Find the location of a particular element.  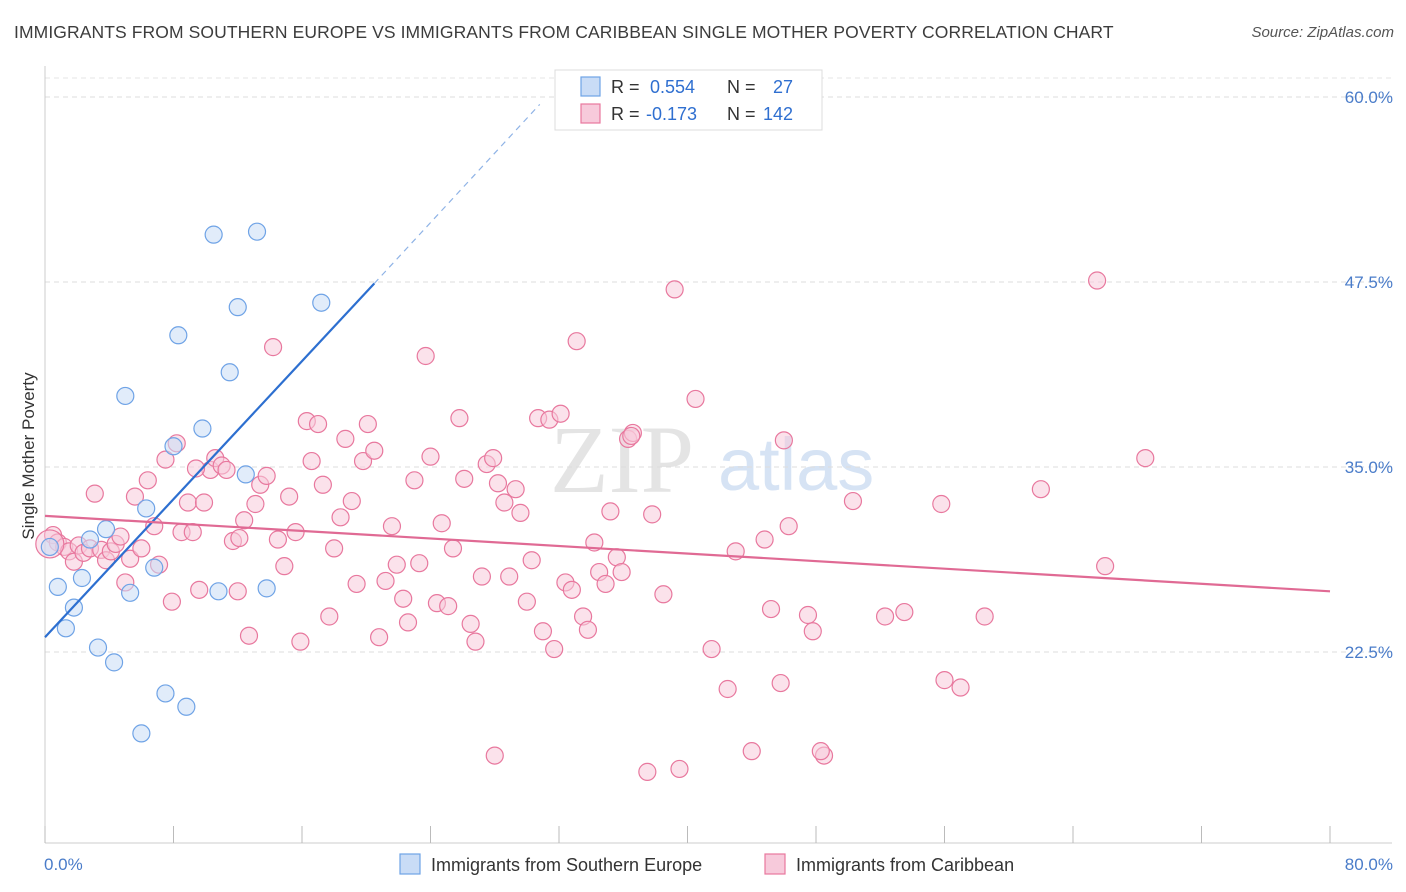

x-tick-label-0: 0.0% is located at coordinates (63, 864).